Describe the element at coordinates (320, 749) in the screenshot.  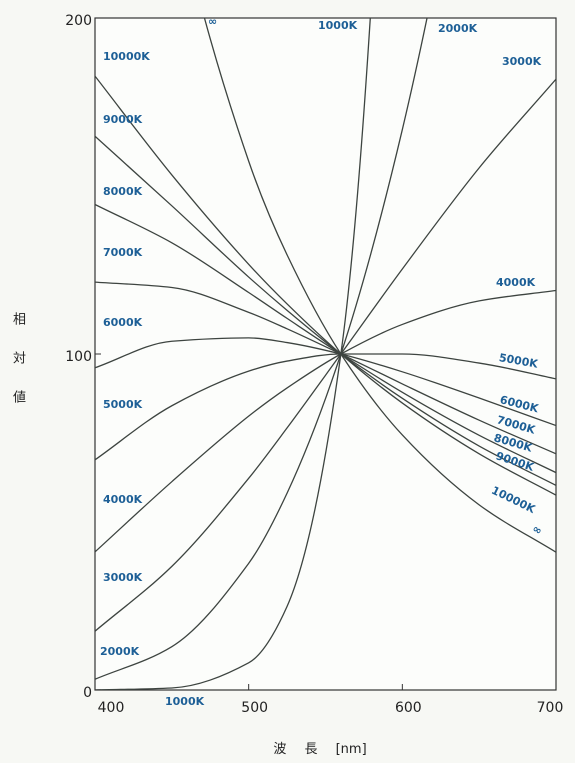
I see `x-axis-label: 波 長 [nm]` at that location.